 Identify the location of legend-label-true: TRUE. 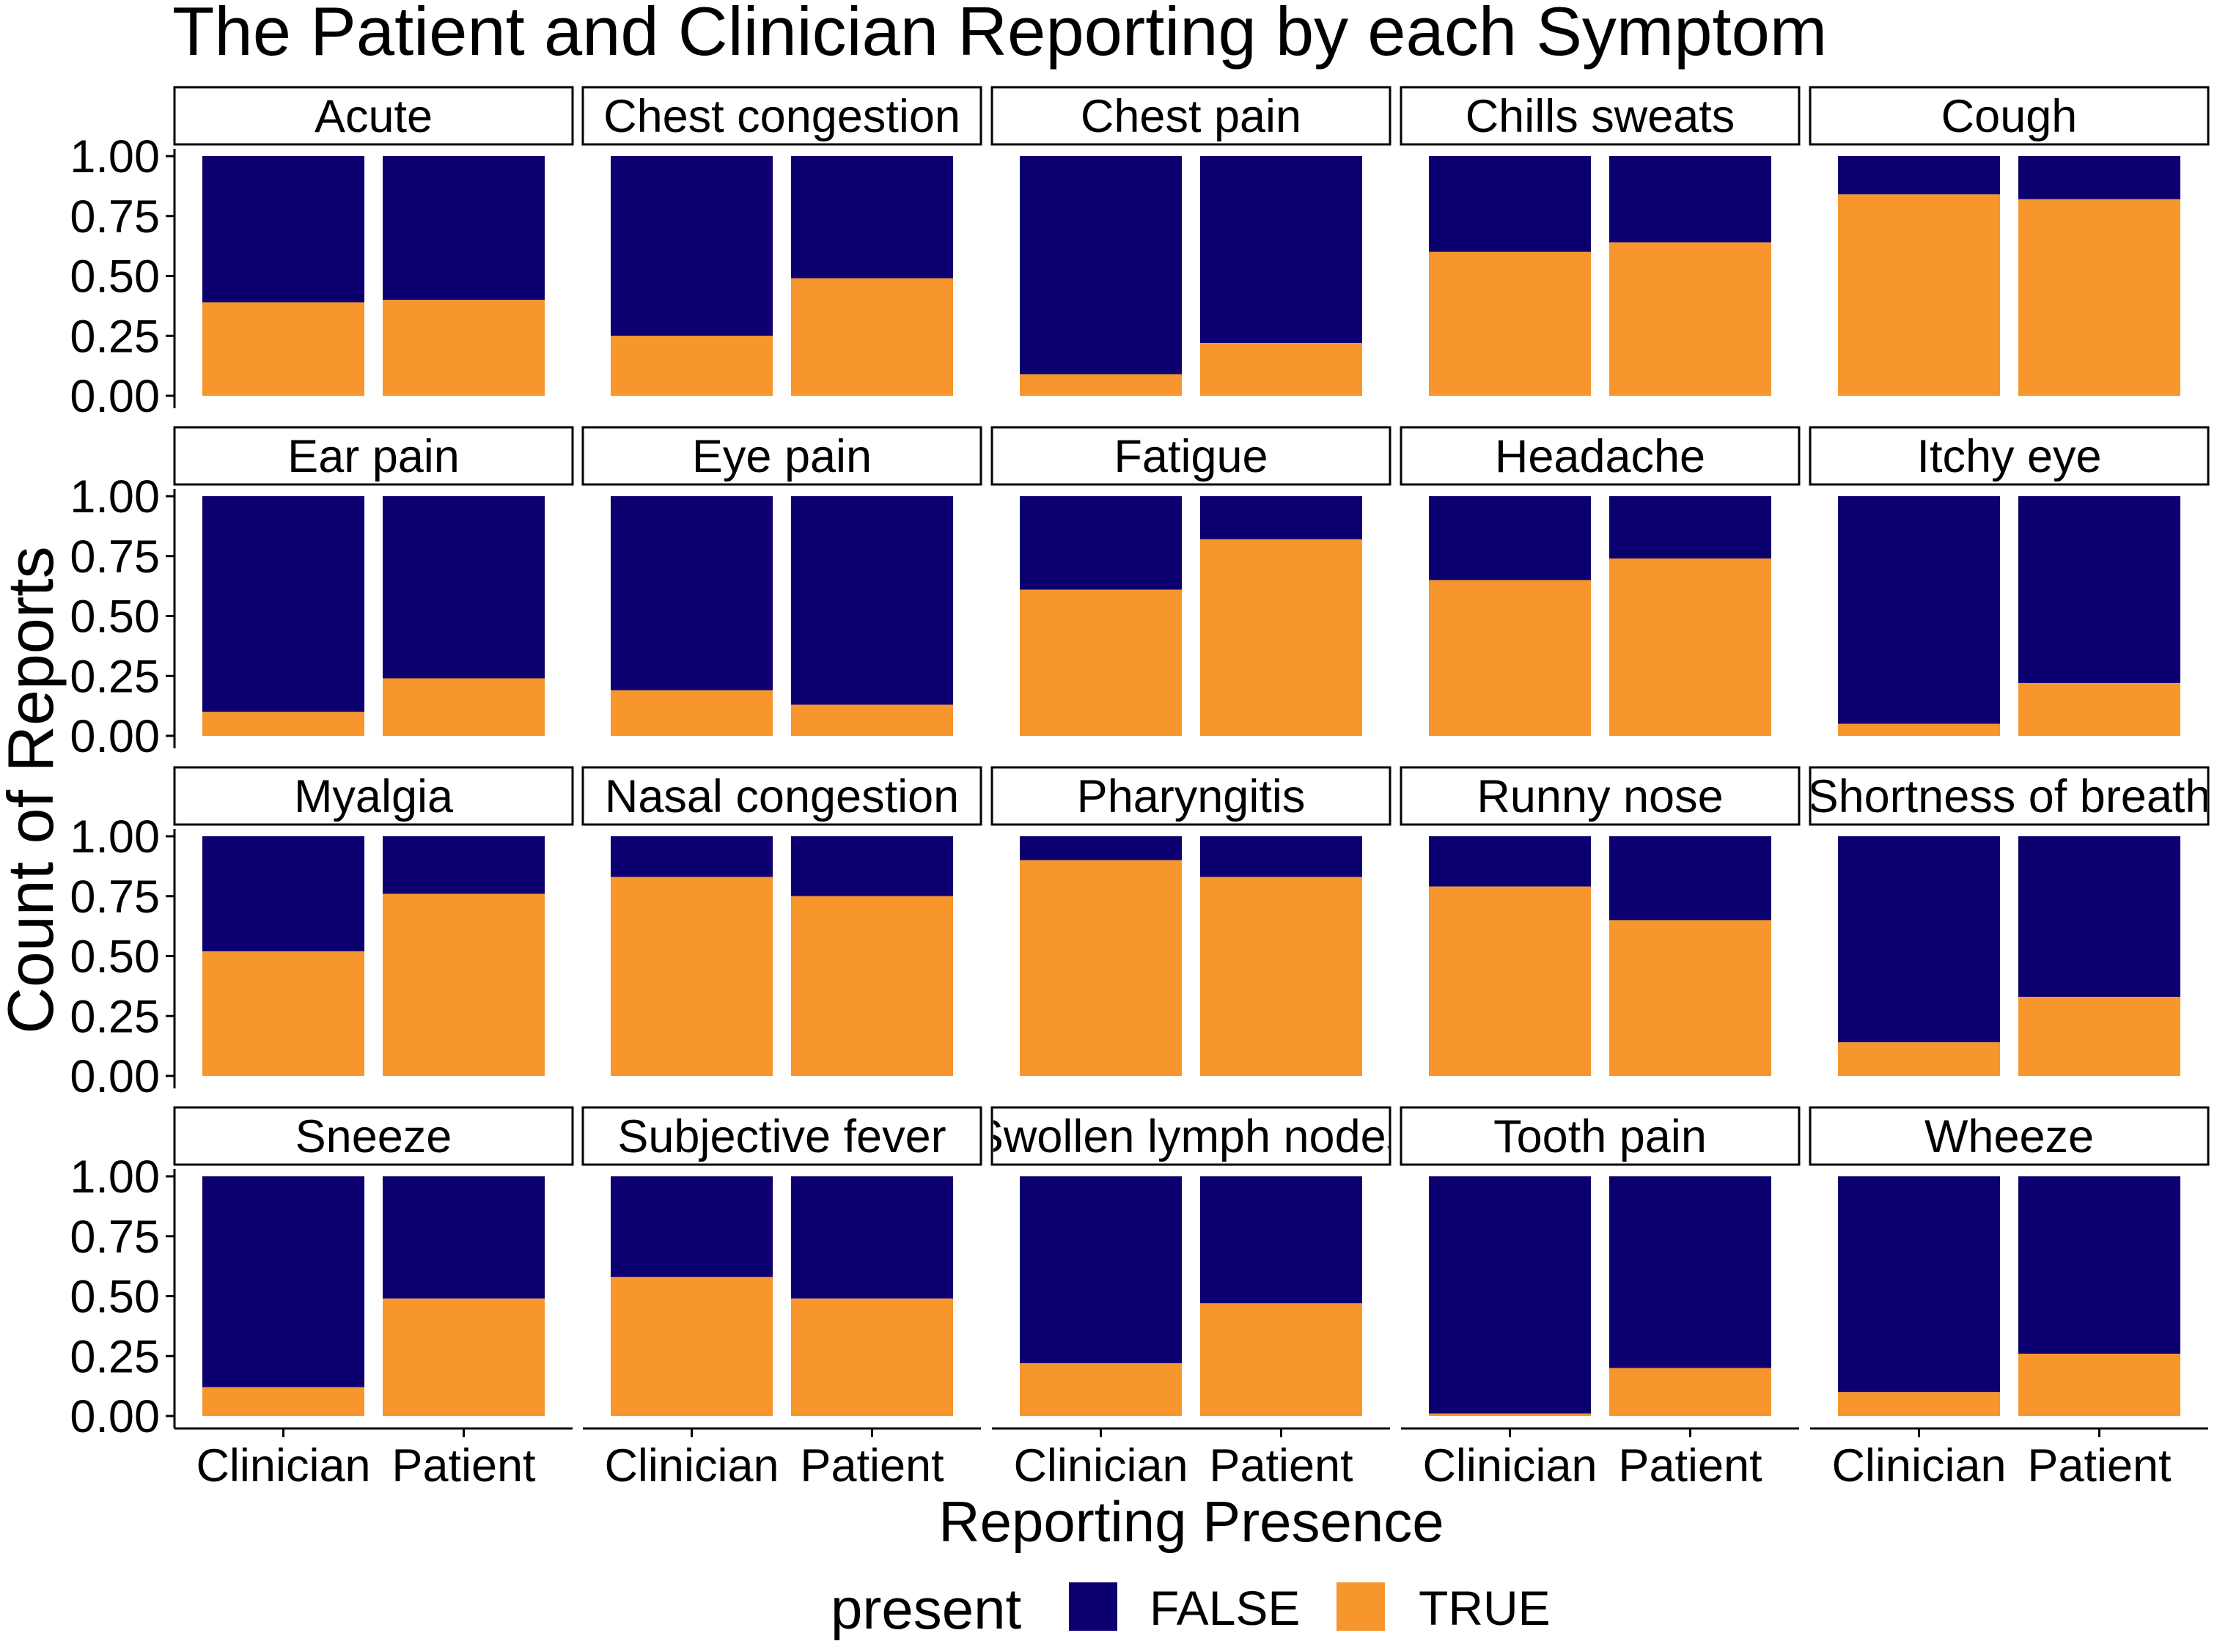
(1485, 1608).